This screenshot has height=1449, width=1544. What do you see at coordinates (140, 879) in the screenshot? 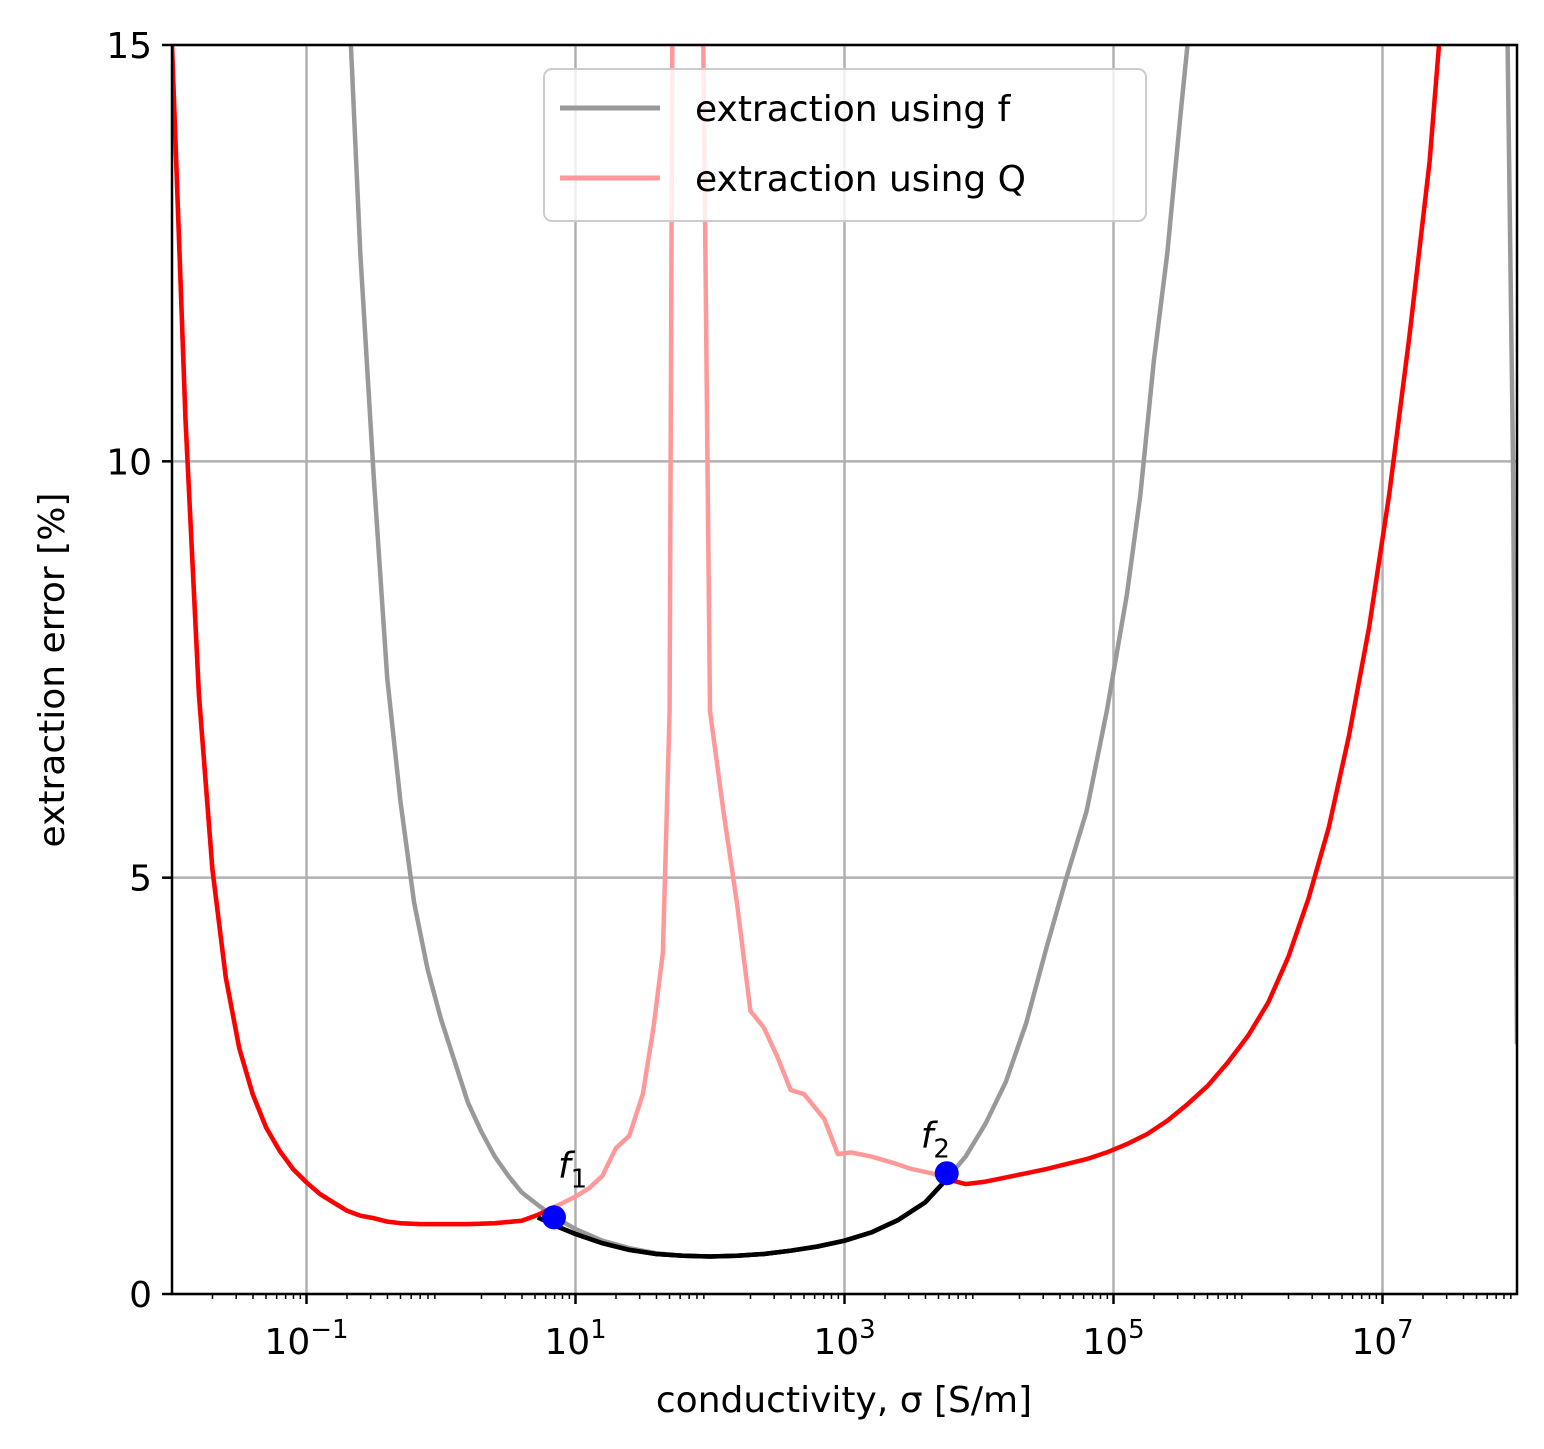
I see `y-tick-label: 5` at bounding box center [140, 879].